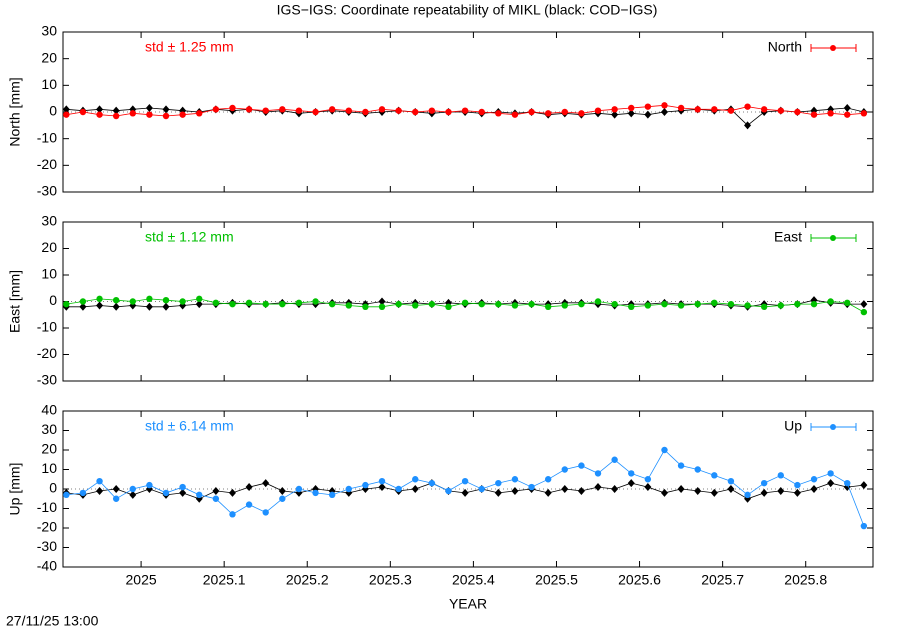  What do you see at coordinates (47, 327) in the screenshot?
I see `y-tick-label: -10` at bounding box center [47, 327].